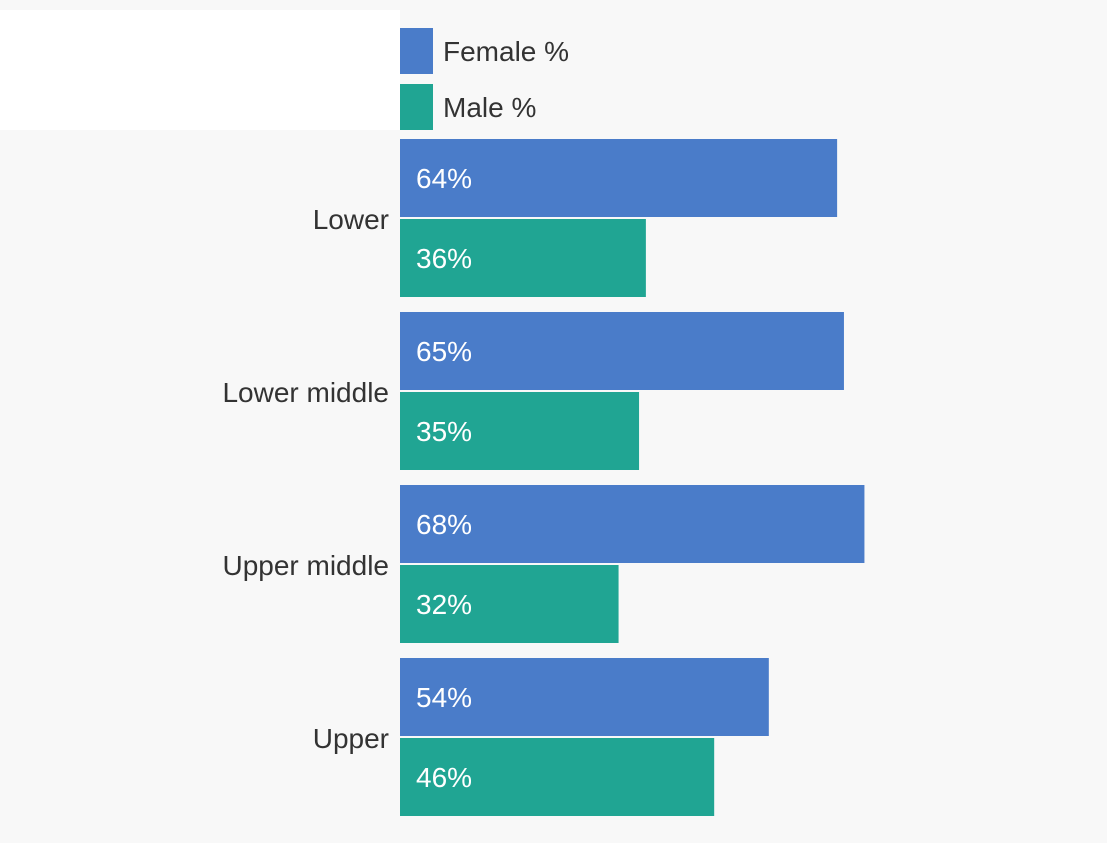  I want to click on bar-lower-female, so click(619, 178).